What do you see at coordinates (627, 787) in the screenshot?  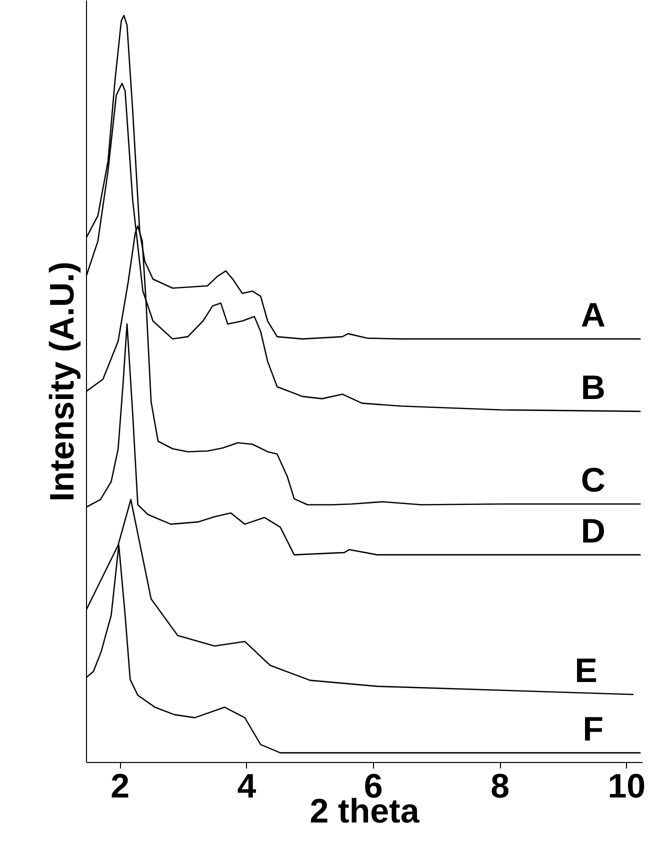 I see `x-tick-label: 10` at bounding box center [627, 787].